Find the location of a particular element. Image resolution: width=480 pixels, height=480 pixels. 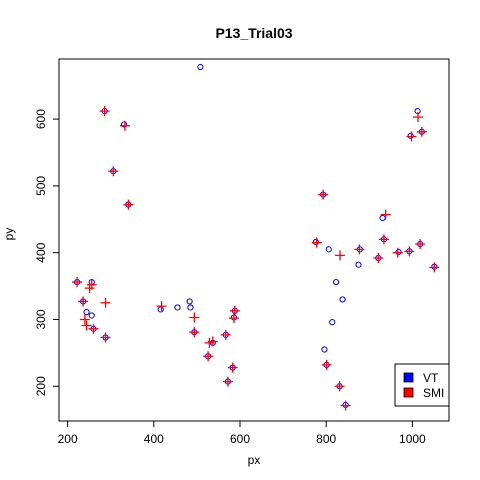

y-tick-label: 300 is located at coordinates (41, 319).